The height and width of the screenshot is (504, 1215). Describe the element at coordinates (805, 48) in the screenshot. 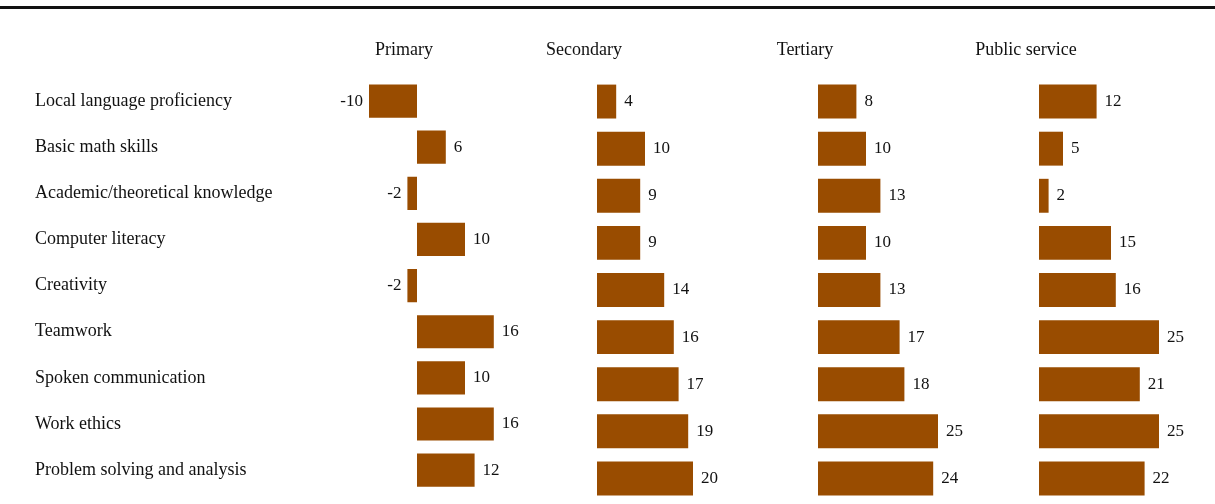

I see `chart-title: Tertiary` at that location.